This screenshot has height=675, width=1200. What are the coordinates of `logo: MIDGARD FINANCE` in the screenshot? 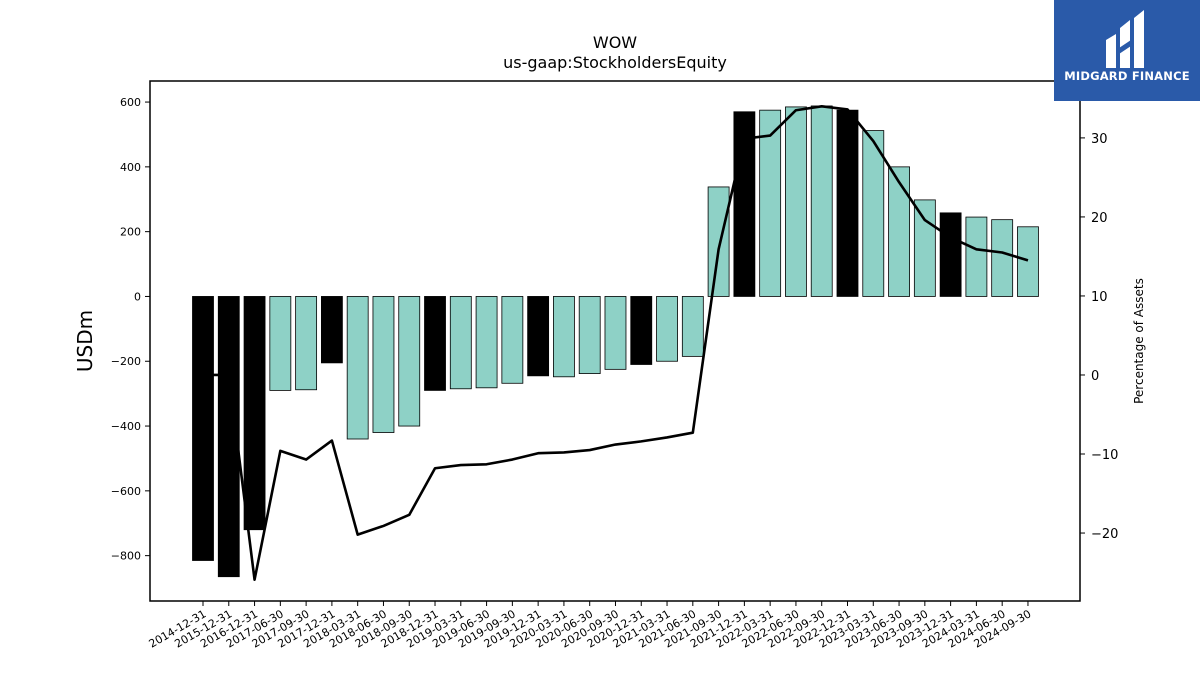 It's located at (1127, 50).